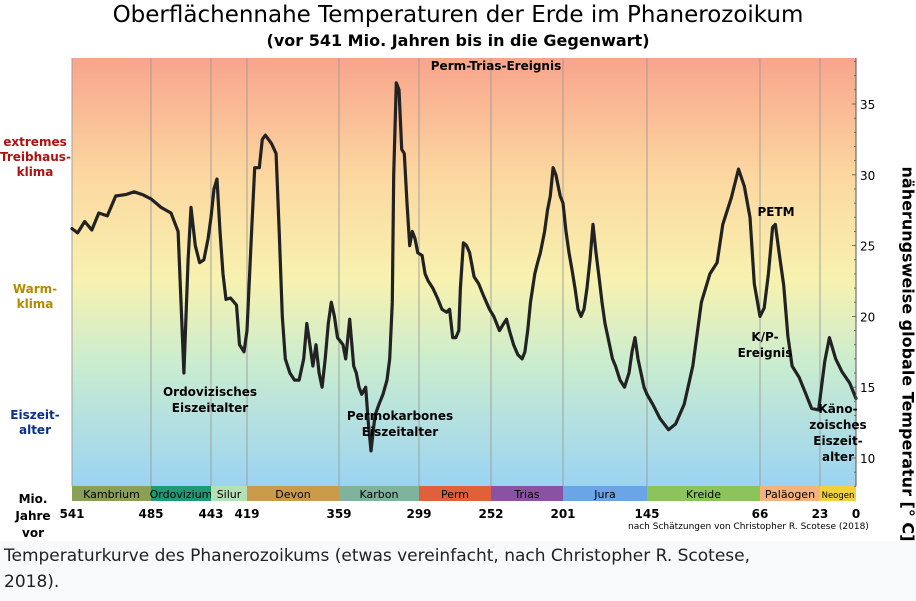 This screenshot has width=916, height=601. What do you see at coordinates (400, 416) in the screenshot?
I see `annotation-text: Permokarbones` at bounding box center [400, 416].